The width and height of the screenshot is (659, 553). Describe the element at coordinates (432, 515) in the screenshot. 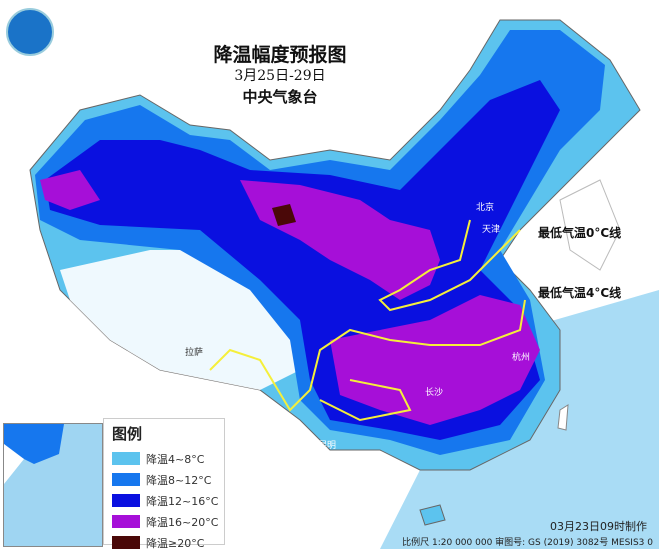

I see `hainan-island` at that location.